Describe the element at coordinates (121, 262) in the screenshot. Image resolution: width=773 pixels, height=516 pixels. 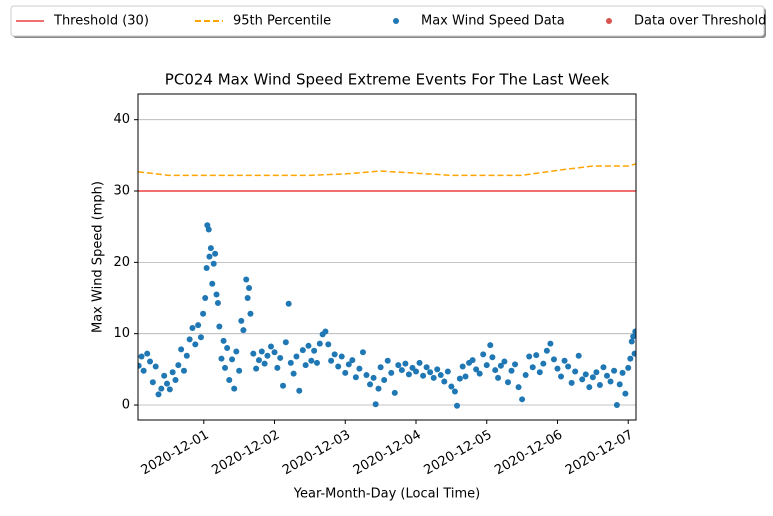
I see `y-tick-label: 20` at that location.